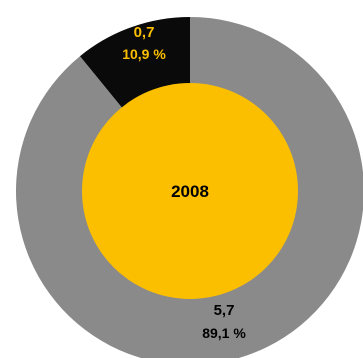 The height and width of the screenshot is (358, 363). I want to click on slice-percent-label-black: 10,9 %, so click(144, 54).